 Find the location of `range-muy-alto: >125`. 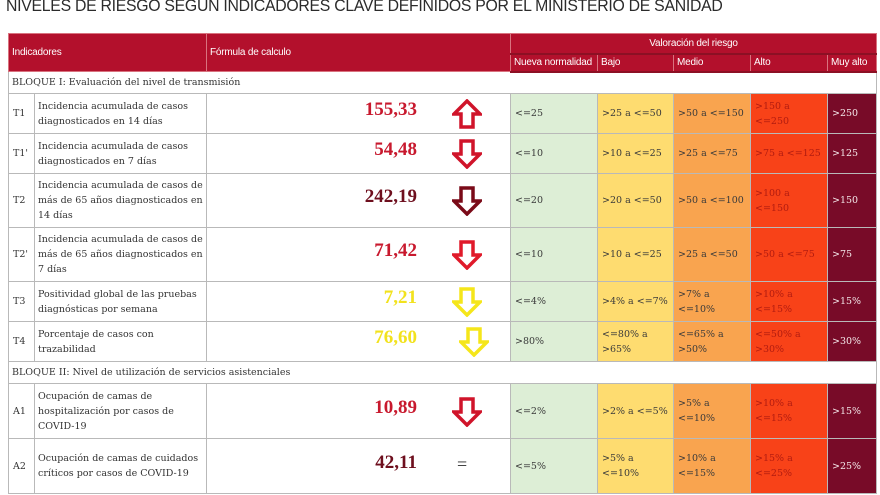

range-muy-alto: >125 is located at coordinates (852, 153).